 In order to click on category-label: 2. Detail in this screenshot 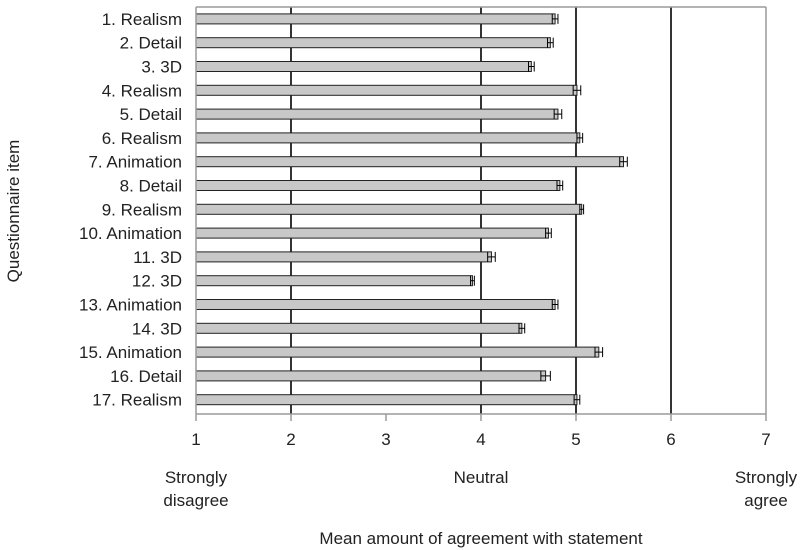, I will do `click(151, 43)`.